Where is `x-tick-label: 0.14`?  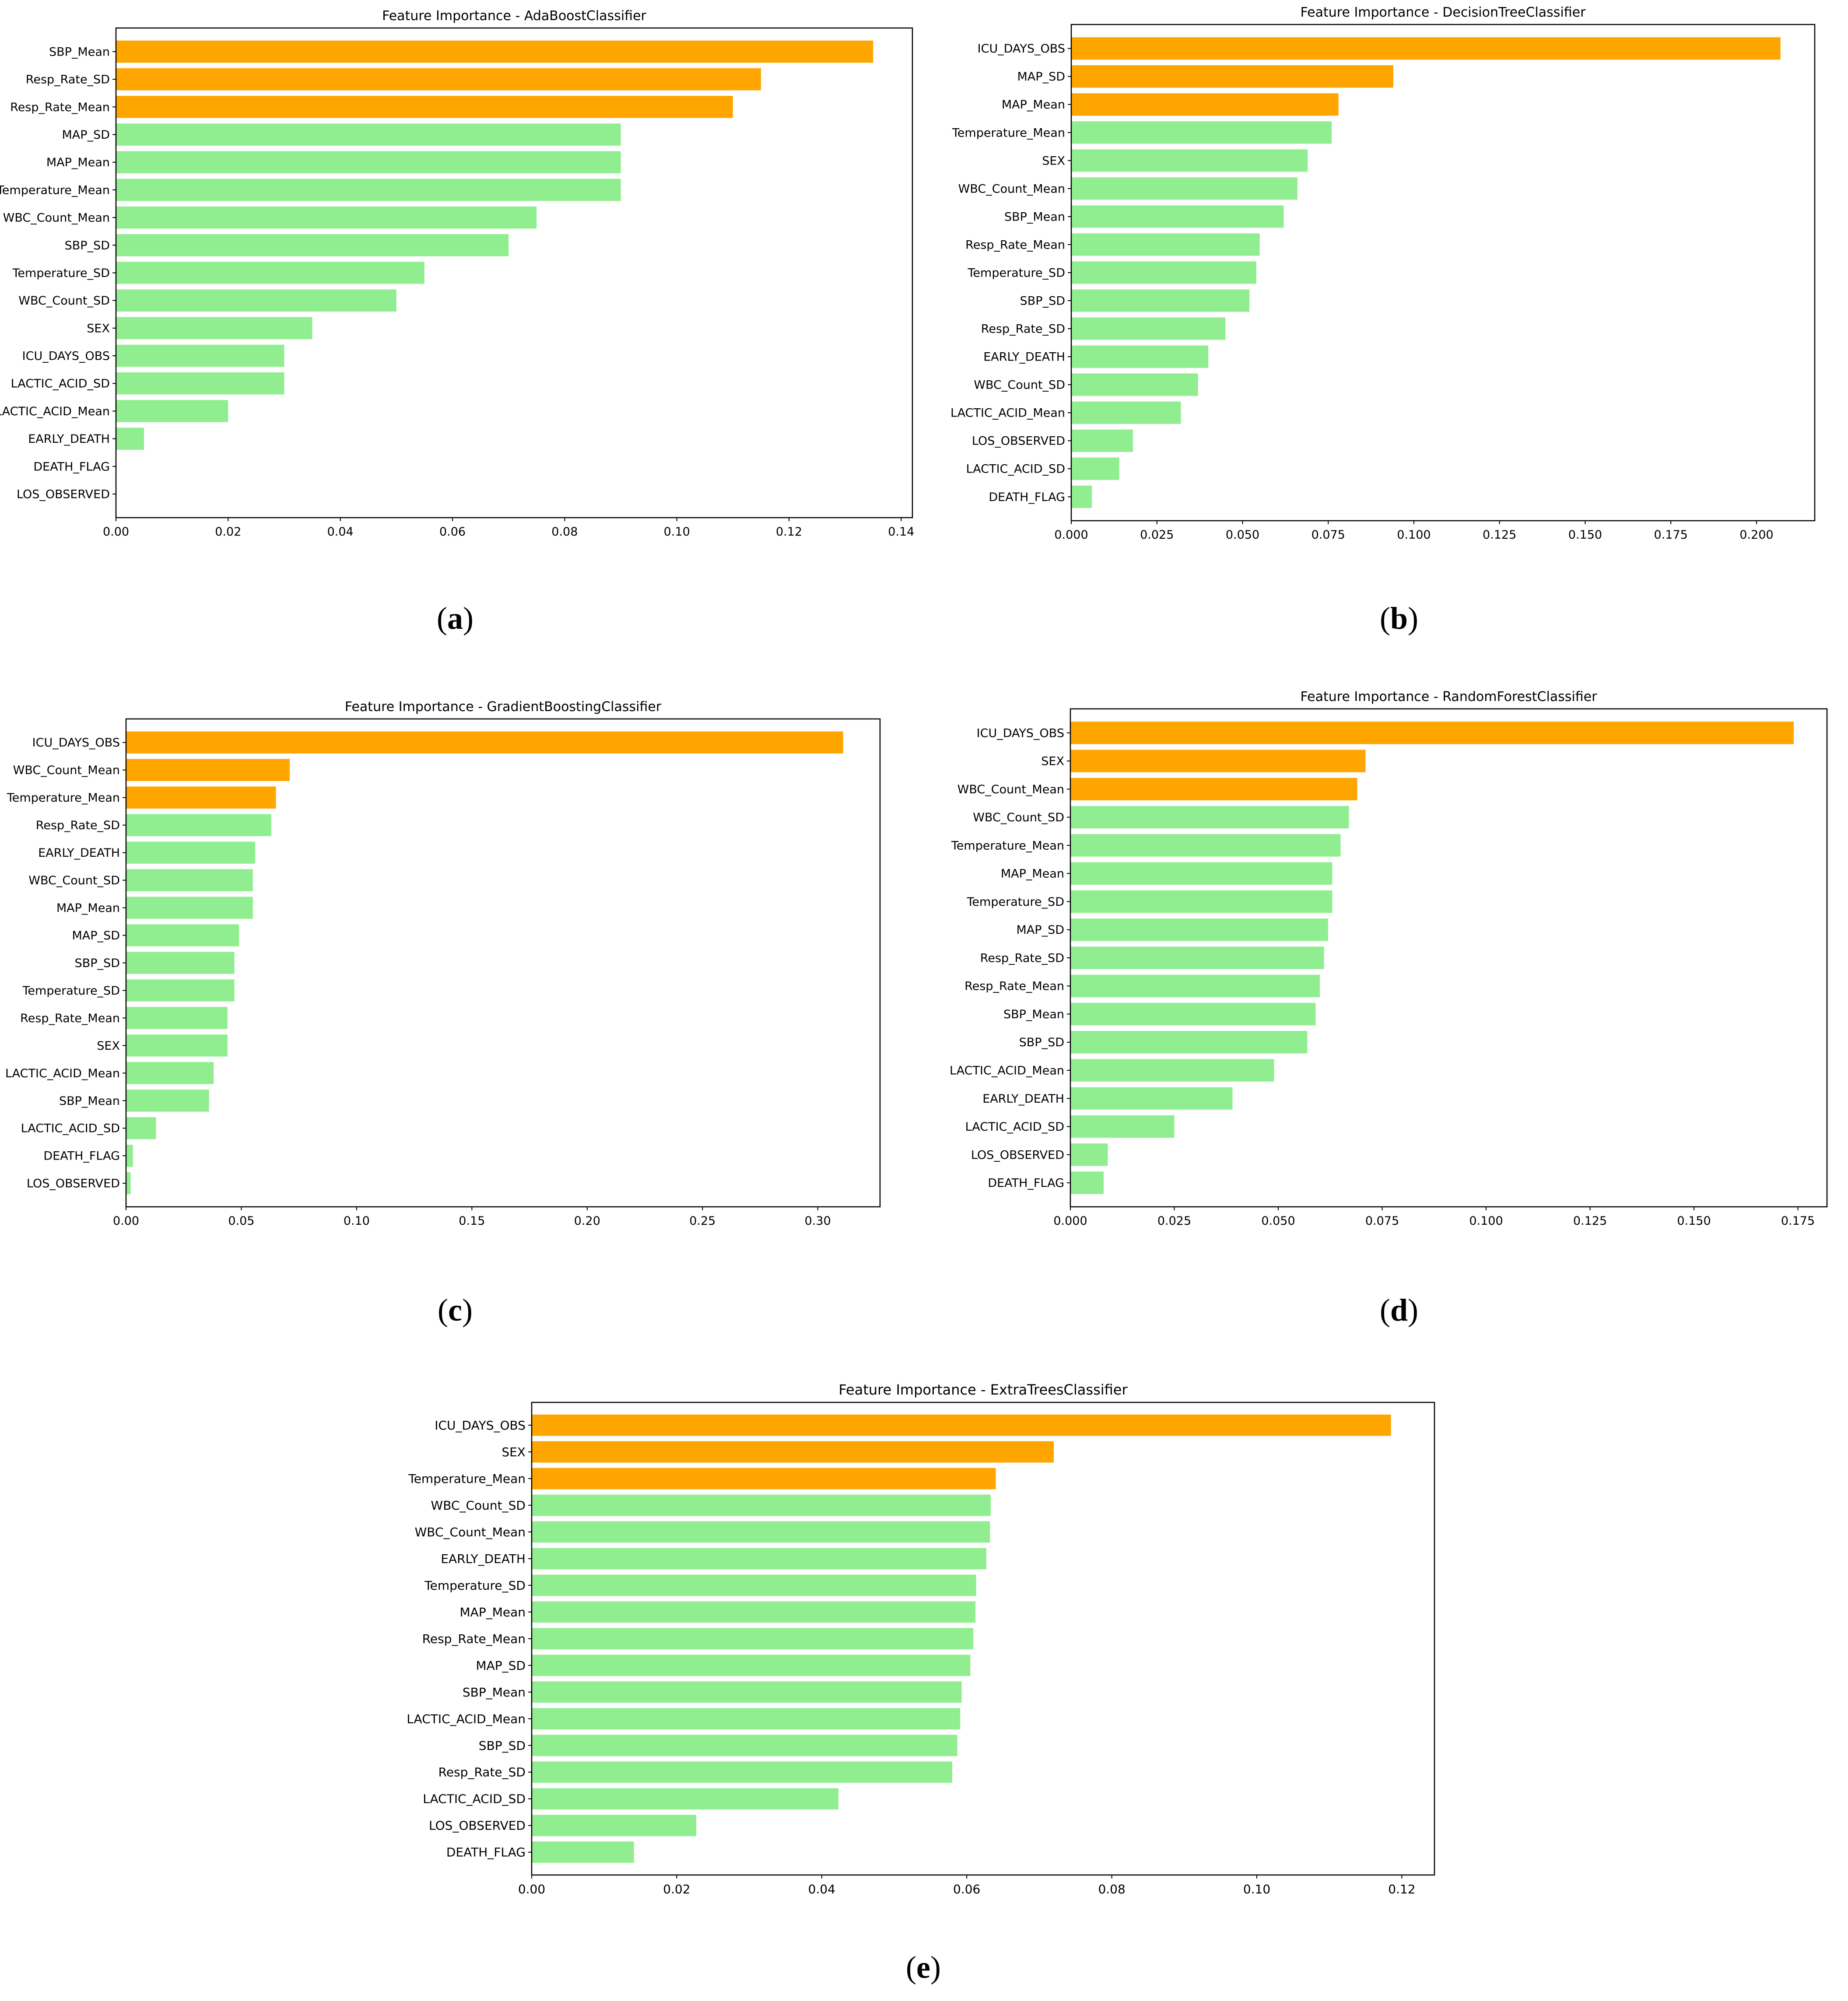 x-tick-label: 0.14 is located at coordinates (901, 532).